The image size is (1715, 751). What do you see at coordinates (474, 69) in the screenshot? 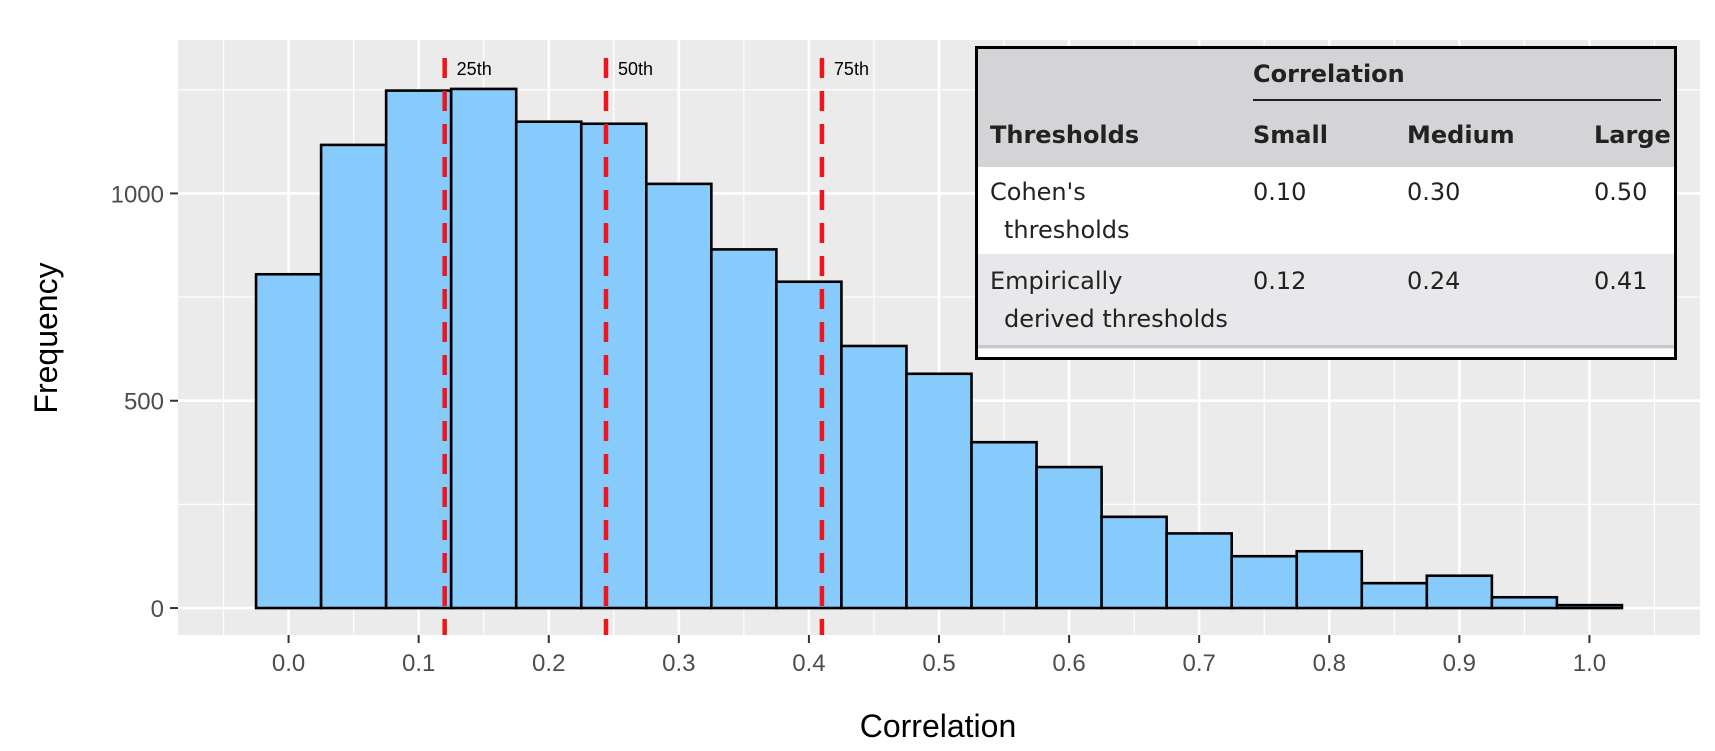
I see `percentile-label: 25th` at bounding box center [474, 69].